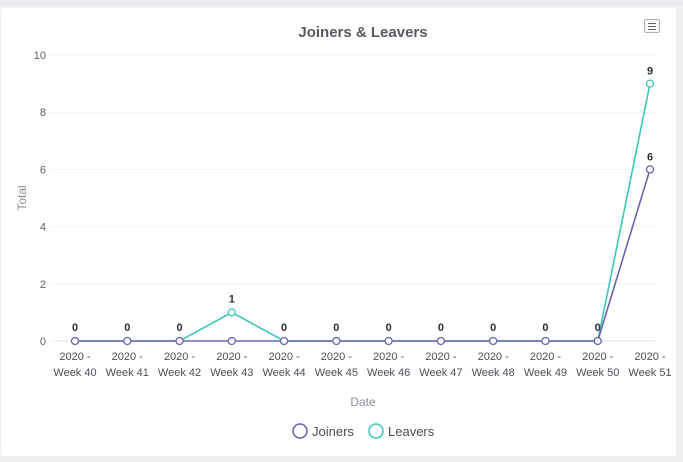  I want to click on y-tick-label: 0, so click(43, 342).